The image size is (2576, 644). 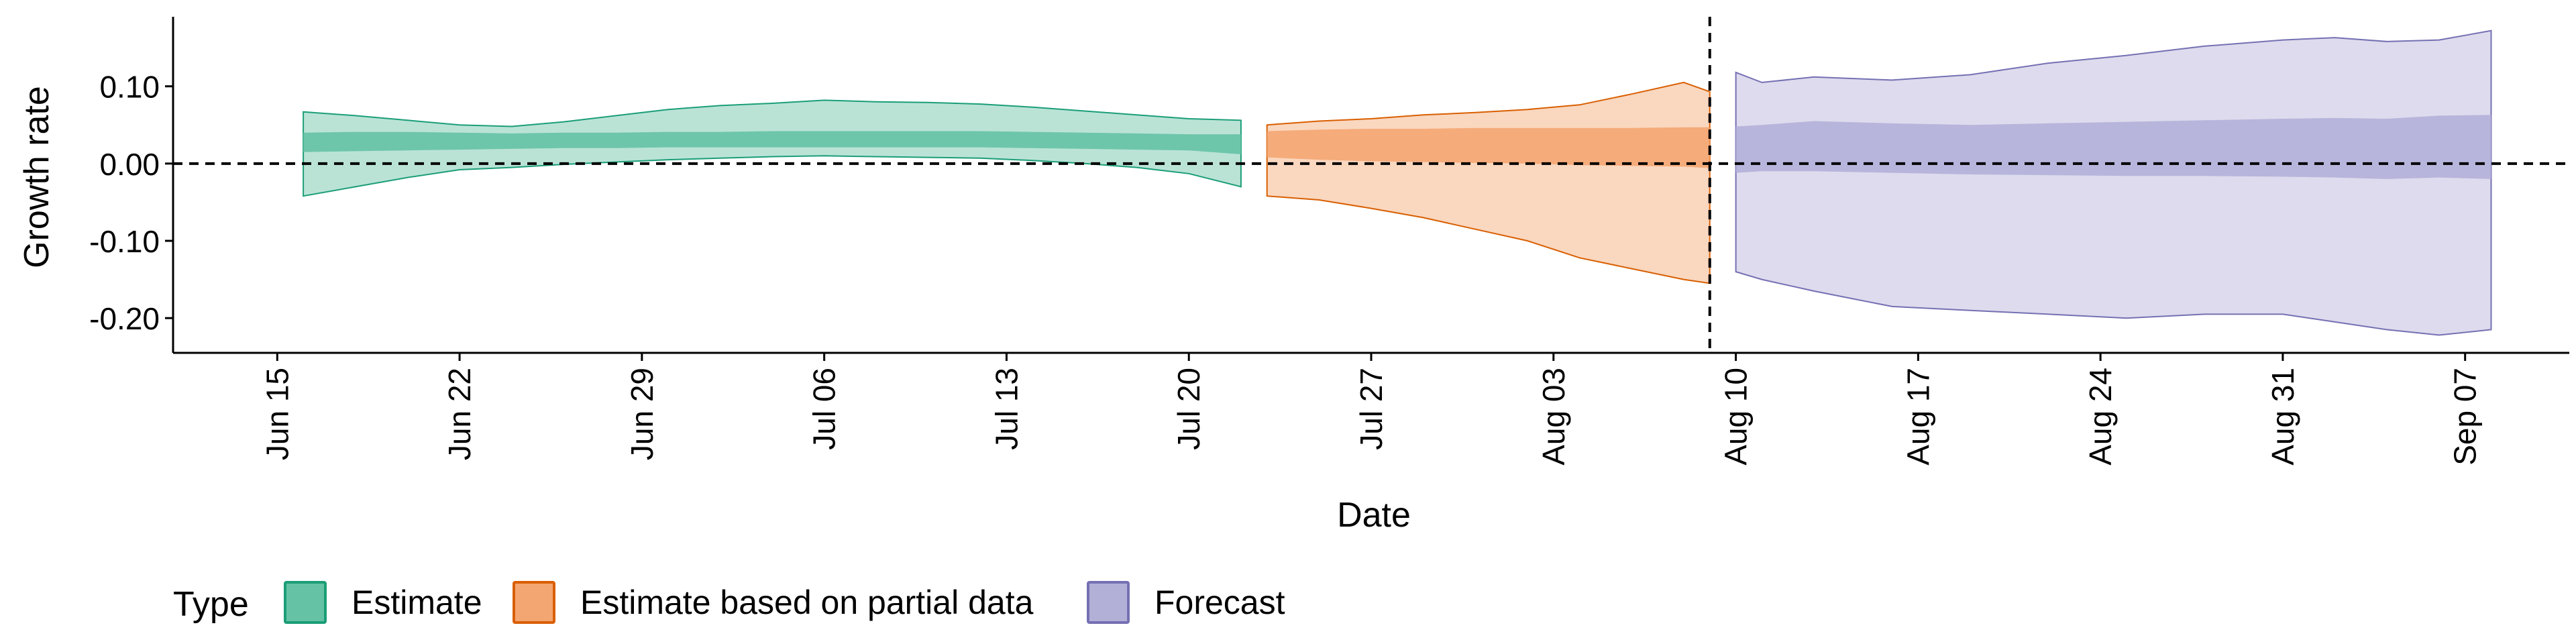 What do you see at coordinates (124, 318) in the screenshot?
I see `y-tick-label: -0.20` at bounding box center [124, 318].